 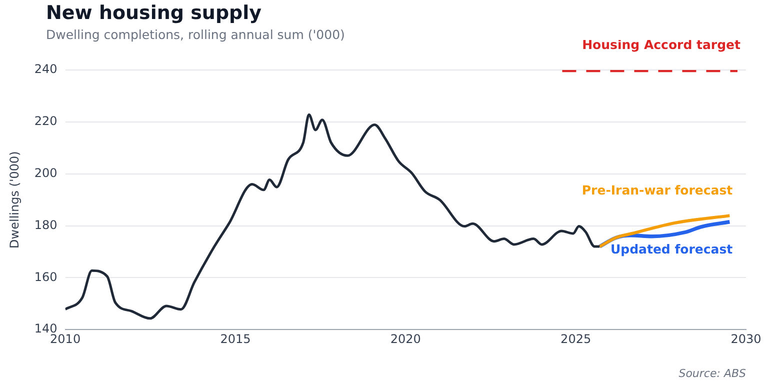 I want to click on x-tick-label: 2015, so click(x=235, y=339).